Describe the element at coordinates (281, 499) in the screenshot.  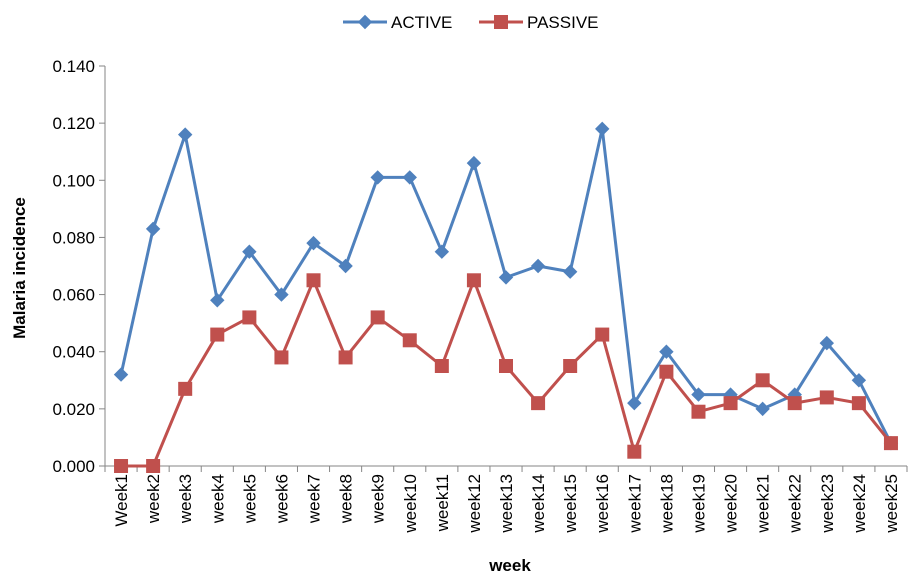
I see `x-tick-label: week6` at that location.